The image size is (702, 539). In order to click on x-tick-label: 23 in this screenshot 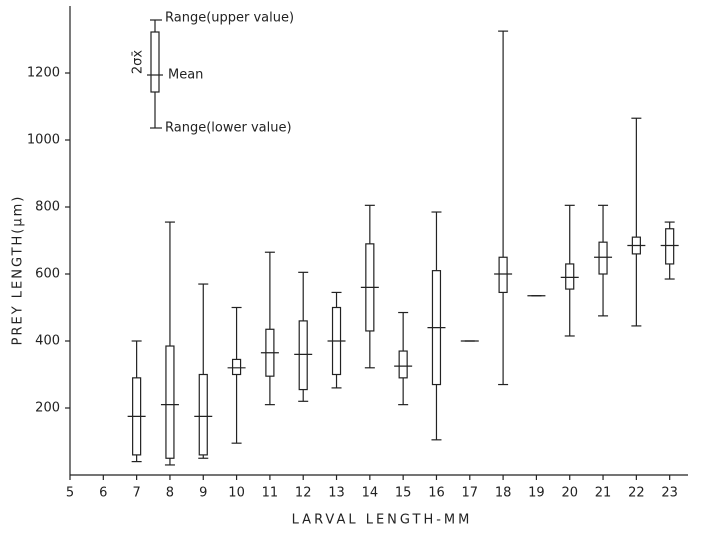, I will do `click(669, 493)`.